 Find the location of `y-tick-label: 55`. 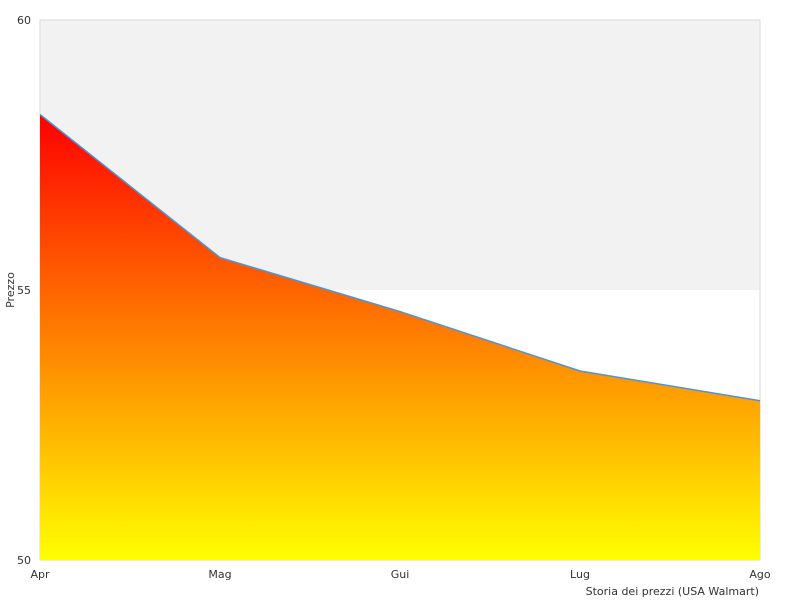

y-tick-label: 55 is located at coordinates (24, 290).